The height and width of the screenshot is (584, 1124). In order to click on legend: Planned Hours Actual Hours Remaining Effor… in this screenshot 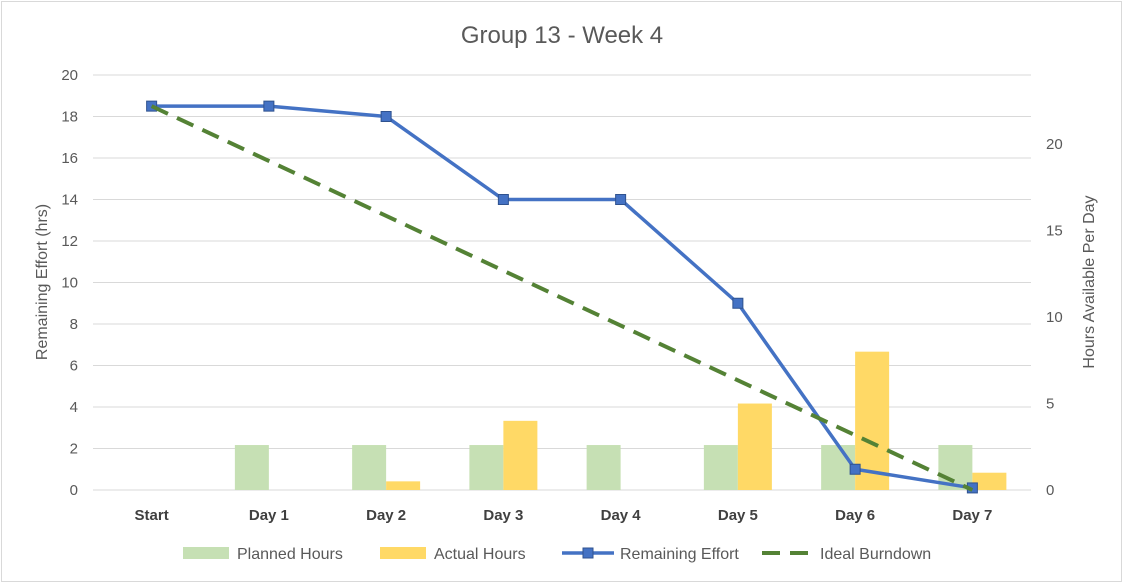, I will do `click(557, 554)`.